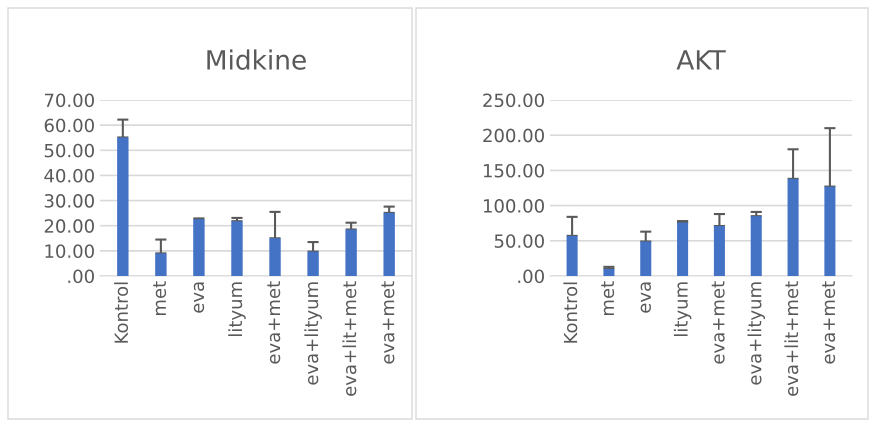  What do you see at coordinates (514, 206) in the screenshot?
I see `y-tick-label: 100.00` at bounding box center [514, 206].